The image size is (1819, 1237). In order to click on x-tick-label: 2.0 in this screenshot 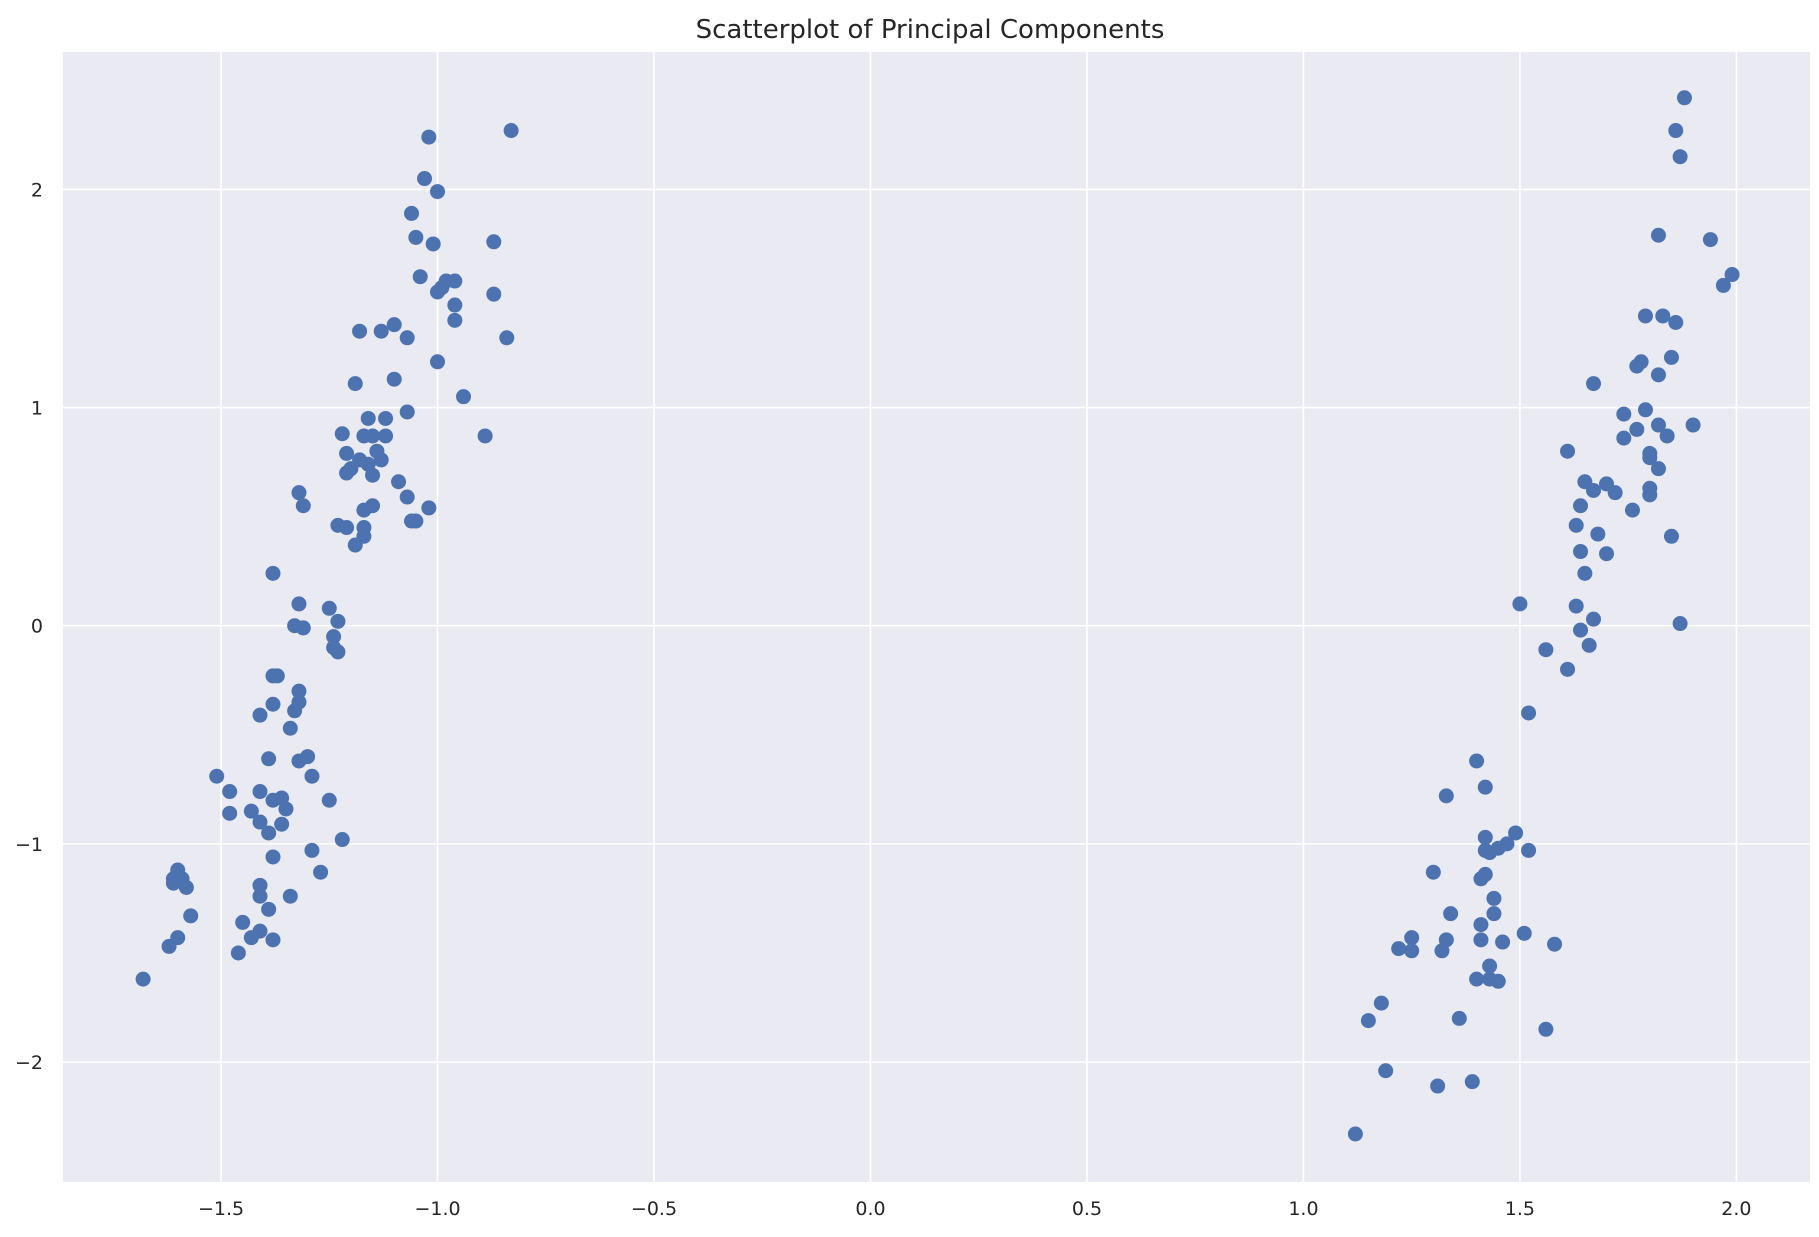, I will do `click(1736, 1209)`.